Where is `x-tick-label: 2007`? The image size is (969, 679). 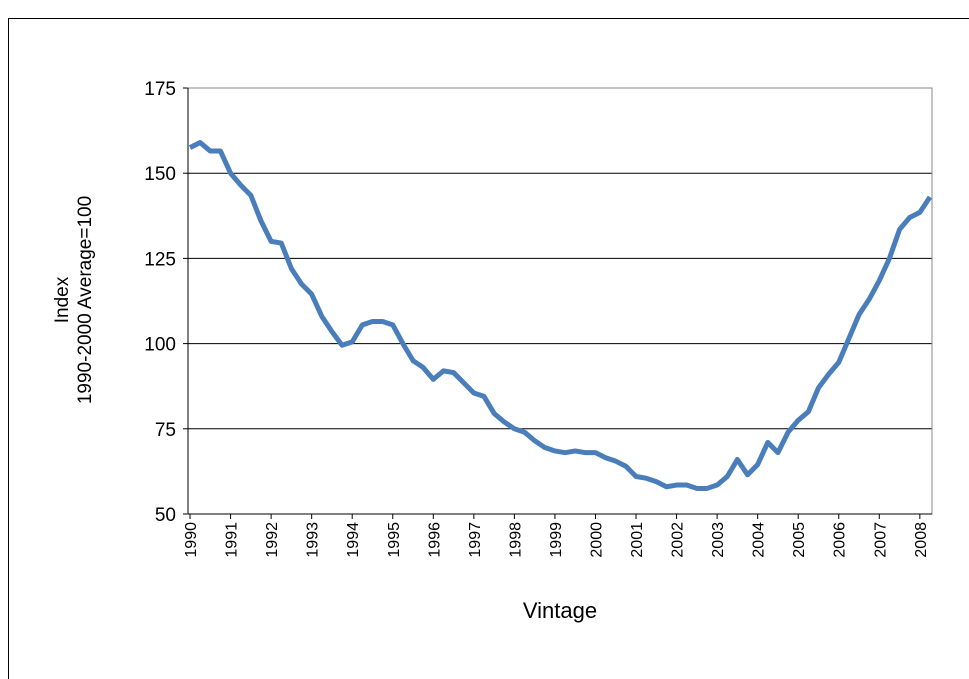 x-tick-label: 2007 is located at coordinates (880, 540).